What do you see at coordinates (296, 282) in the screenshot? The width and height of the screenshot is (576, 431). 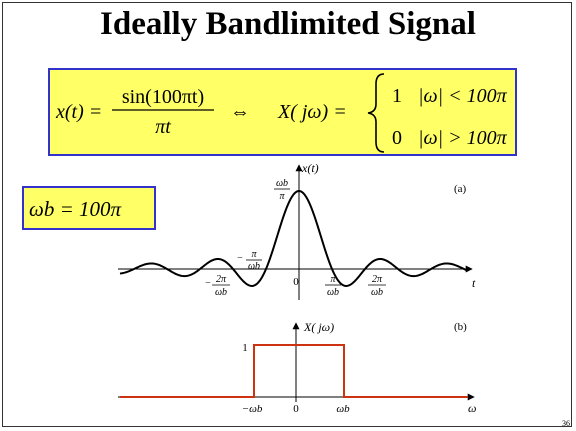 I see `plot-a-tick-zero: 0` at bounding box center [296, 282].